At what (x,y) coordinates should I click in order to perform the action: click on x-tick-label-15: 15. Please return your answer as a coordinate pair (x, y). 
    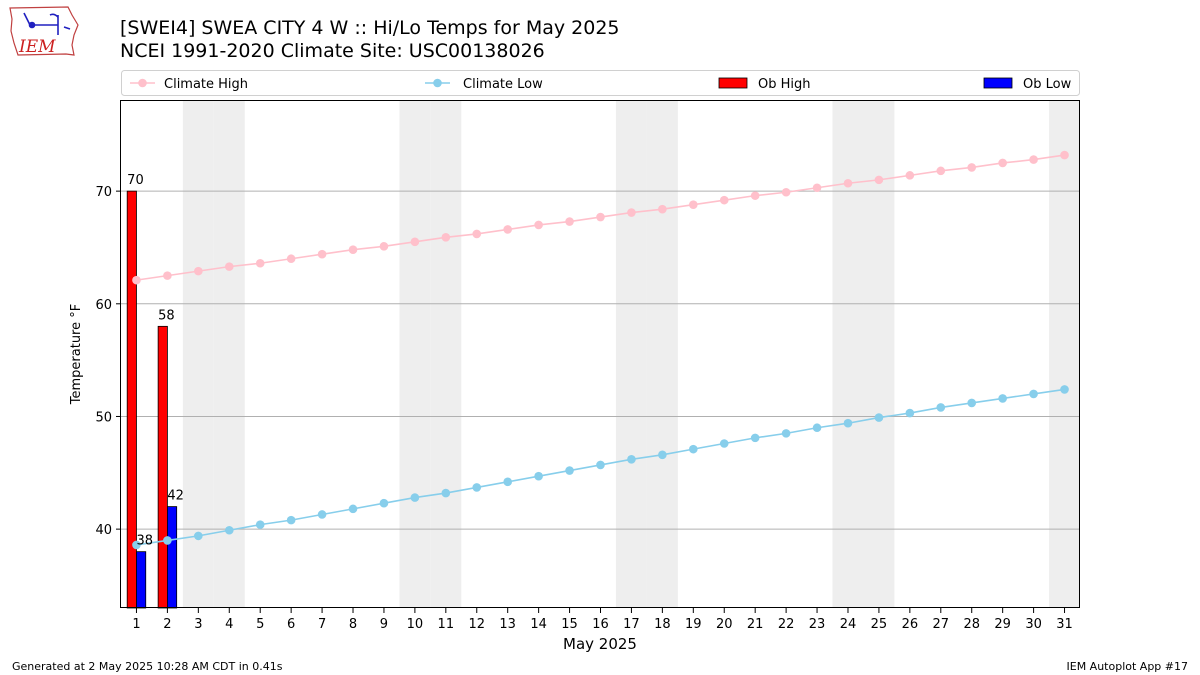
    Looking at the image, I should click on (569, 624).